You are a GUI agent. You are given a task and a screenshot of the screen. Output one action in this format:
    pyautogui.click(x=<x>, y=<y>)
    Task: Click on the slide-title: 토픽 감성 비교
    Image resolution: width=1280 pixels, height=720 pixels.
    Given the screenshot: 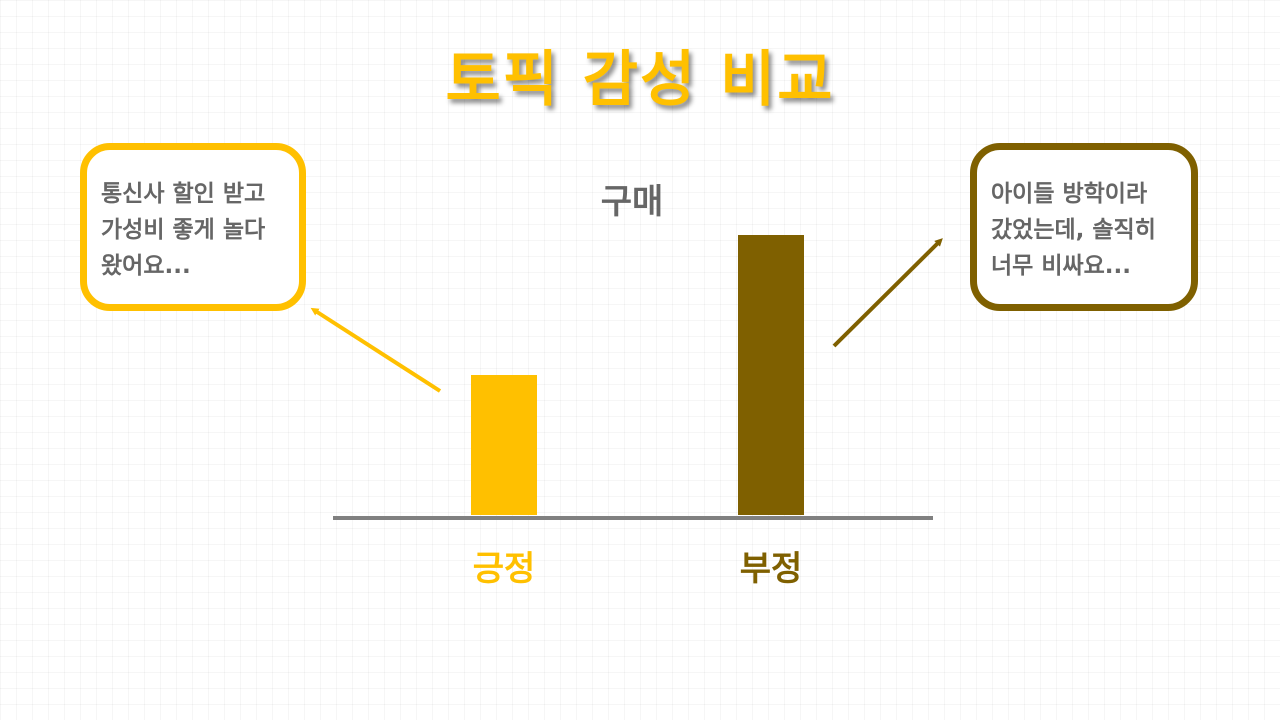 What is the action you would take?
    pyautogui.click(x=640, y=80)
    